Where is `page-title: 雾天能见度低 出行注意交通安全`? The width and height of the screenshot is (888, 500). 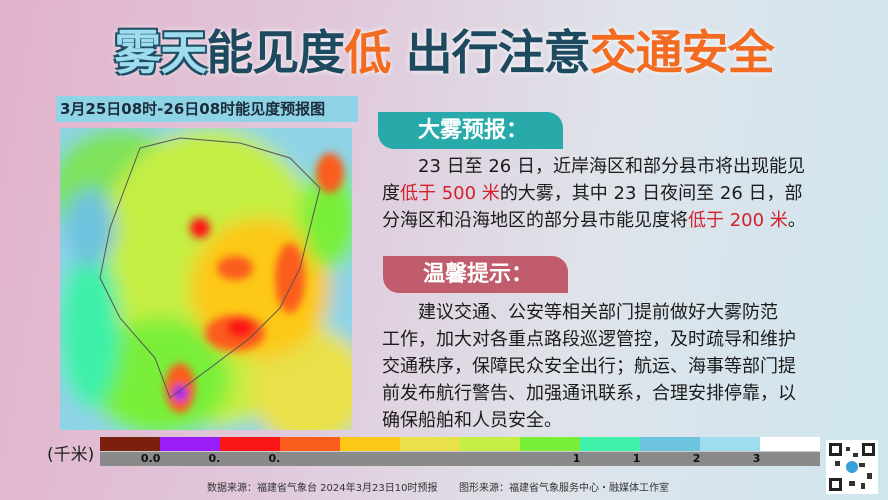
page-title: 雾天能见度低 出行注意交通安全 is located at coordinates (444, 48).